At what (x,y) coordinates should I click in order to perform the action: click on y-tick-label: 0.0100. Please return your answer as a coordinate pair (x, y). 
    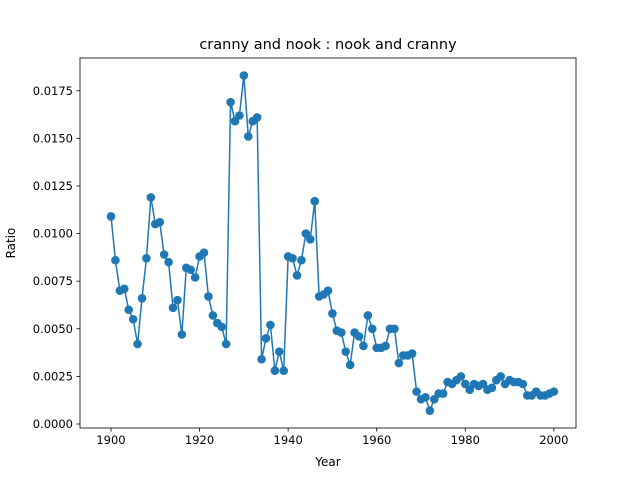
    Looking at the image, I should click on (53, 234).